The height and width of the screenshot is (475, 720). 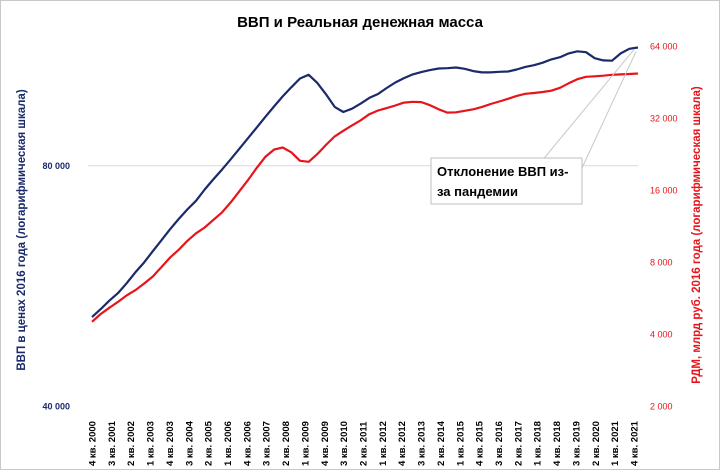 What do you see at coordinates (480, 443) in the screenshot?
I see `x-tick-label: 4 кв. 2015` at bounding box center [480, 443].